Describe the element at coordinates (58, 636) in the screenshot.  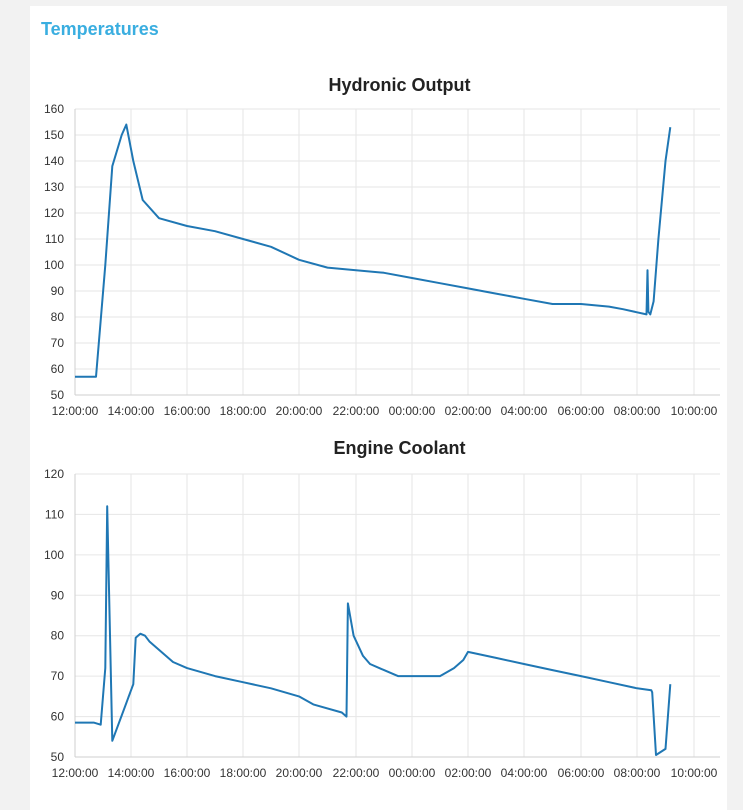
I see `coolant-y-tick-label: 80` at that location.